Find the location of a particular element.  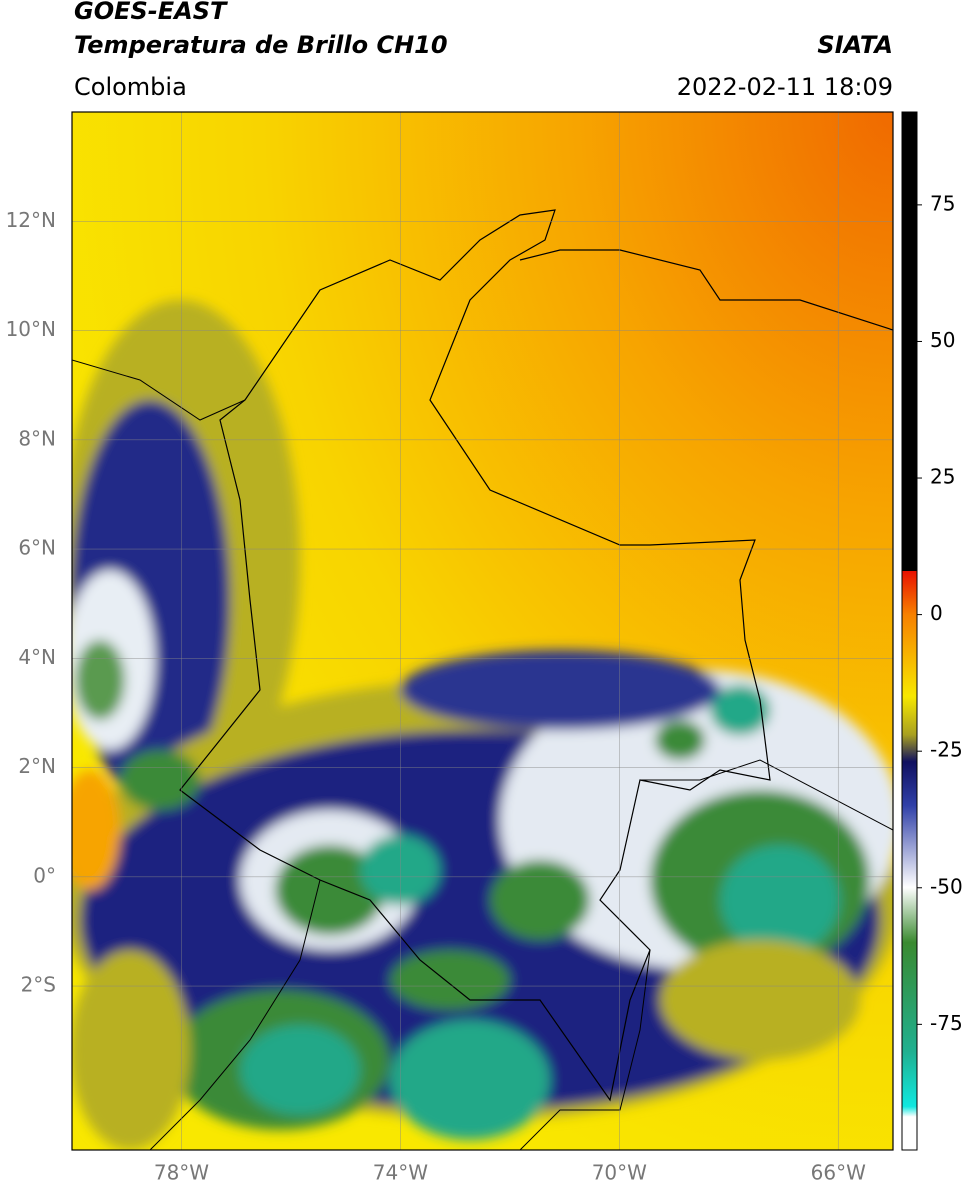

colorbar-tick-label: 0 is located at coordinates (936, 613).